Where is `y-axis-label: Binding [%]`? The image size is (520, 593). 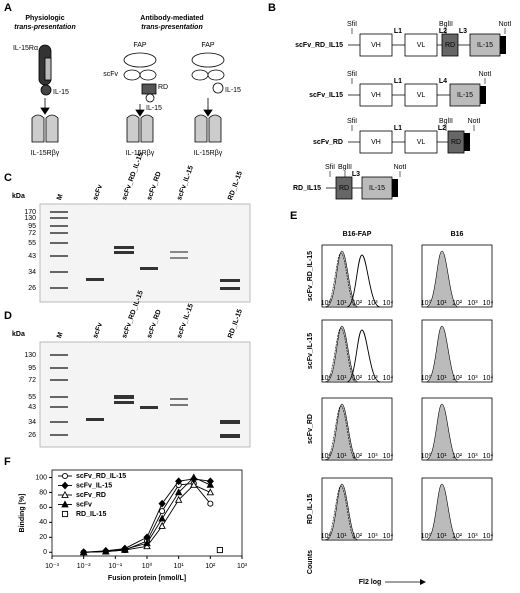 y-axis-label: Binding [%] is located at coordinates (22, 513).